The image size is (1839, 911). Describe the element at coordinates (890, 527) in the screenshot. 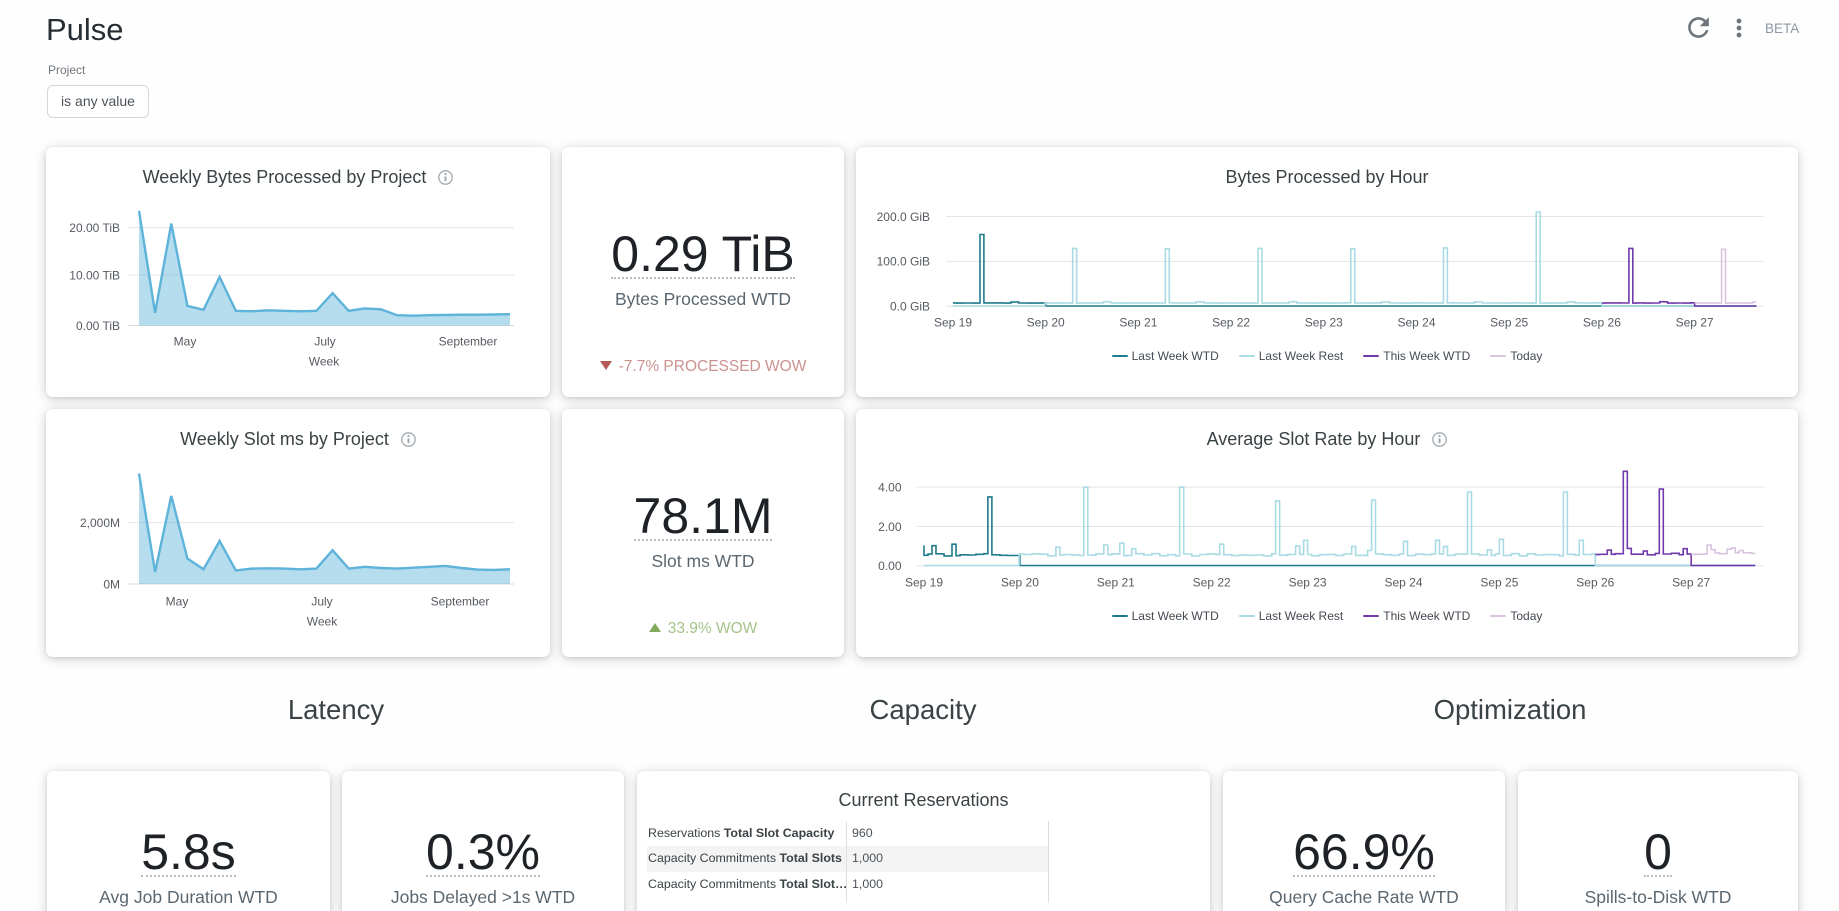

I see `svg-text: 2.00` at that location.